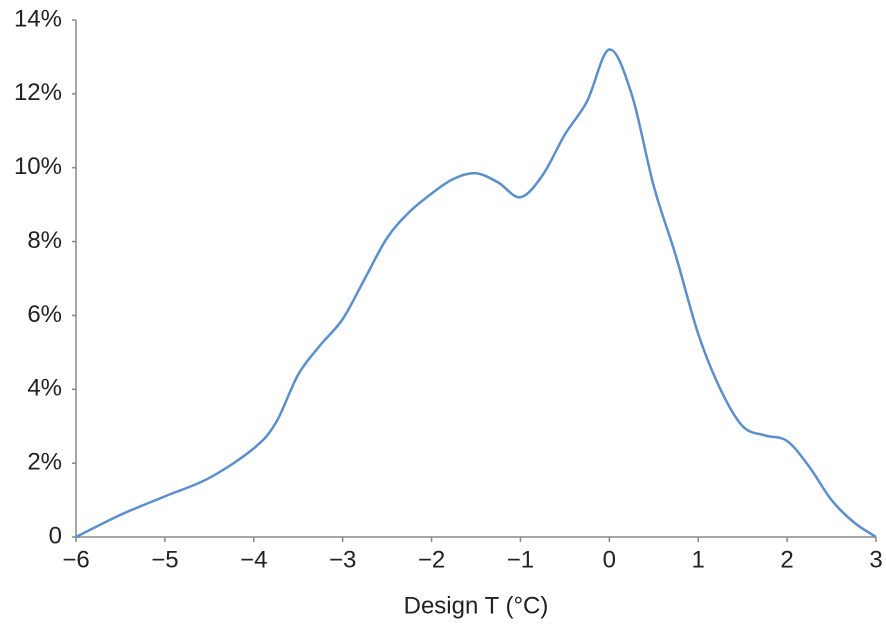  What do you see at coordinates (164, 559) in the screenshot?
I see `x-tick-label: −5` at bounding box center [164, 559].